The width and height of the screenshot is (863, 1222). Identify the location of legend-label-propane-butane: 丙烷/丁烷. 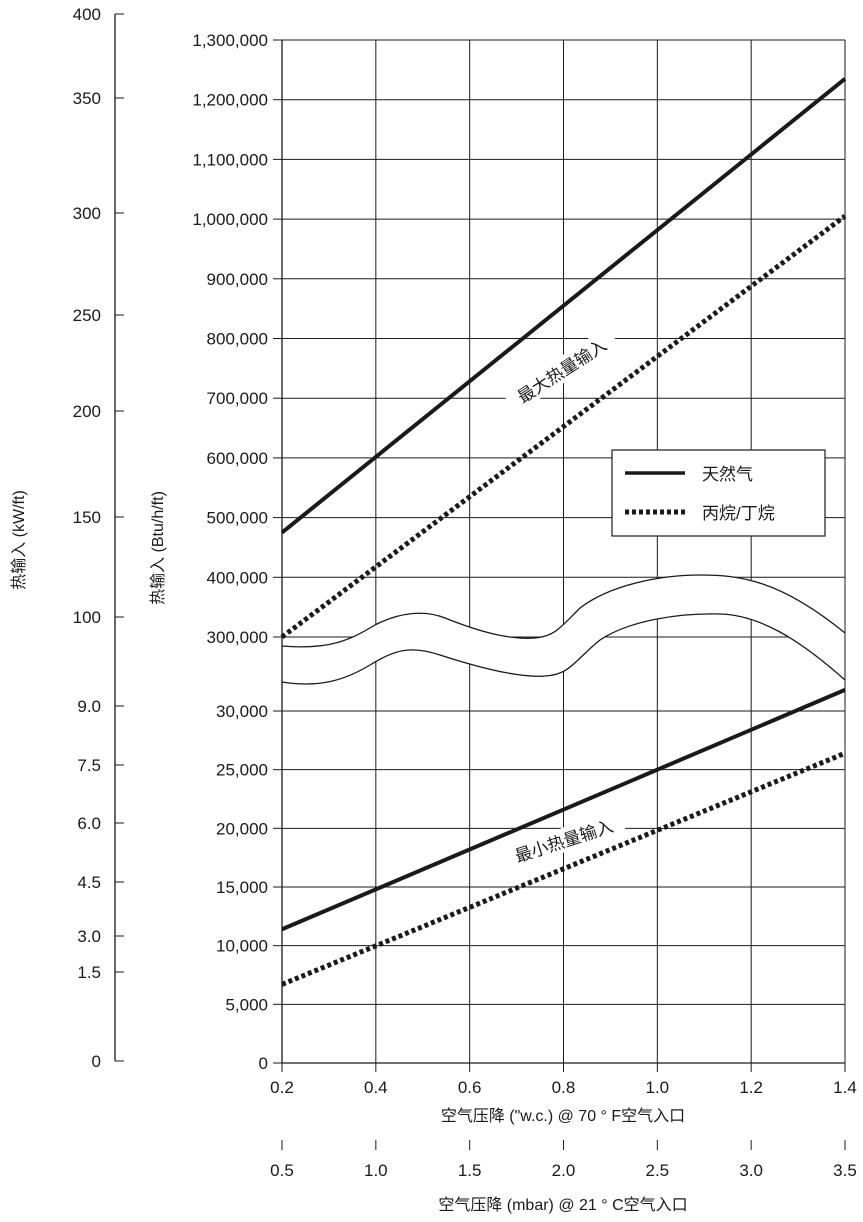
(738, 513).